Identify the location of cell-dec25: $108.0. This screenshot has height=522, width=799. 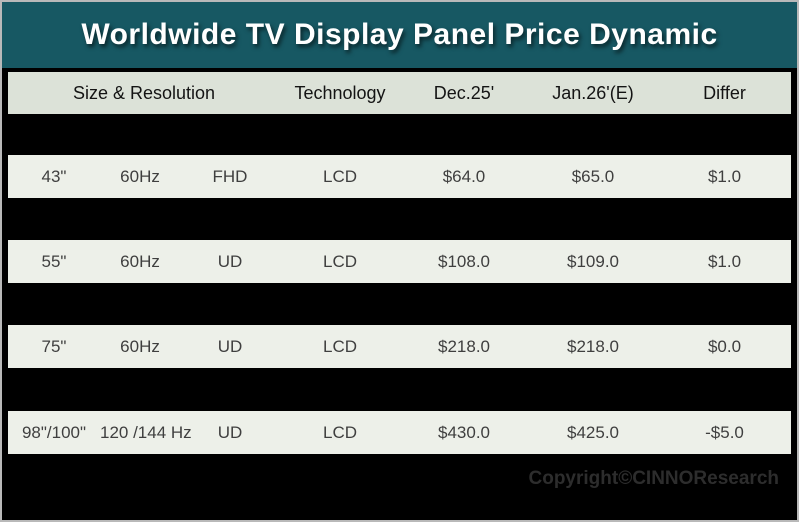
(464, 261).